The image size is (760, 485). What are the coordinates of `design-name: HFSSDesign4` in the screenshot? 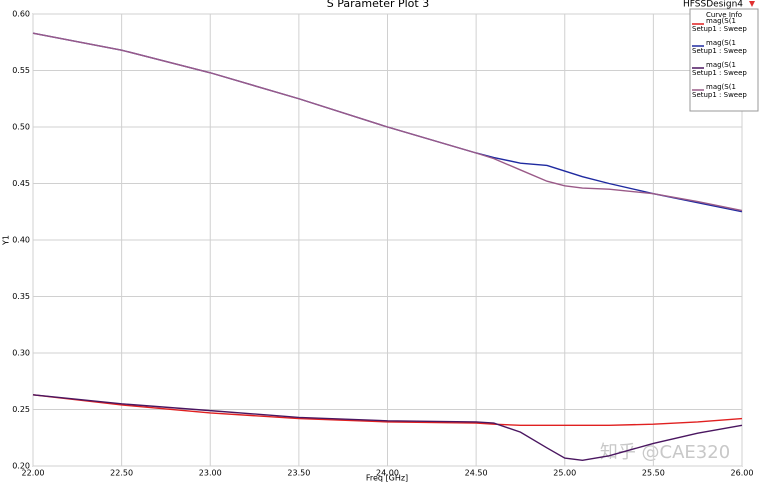 It's located at (713, 5).